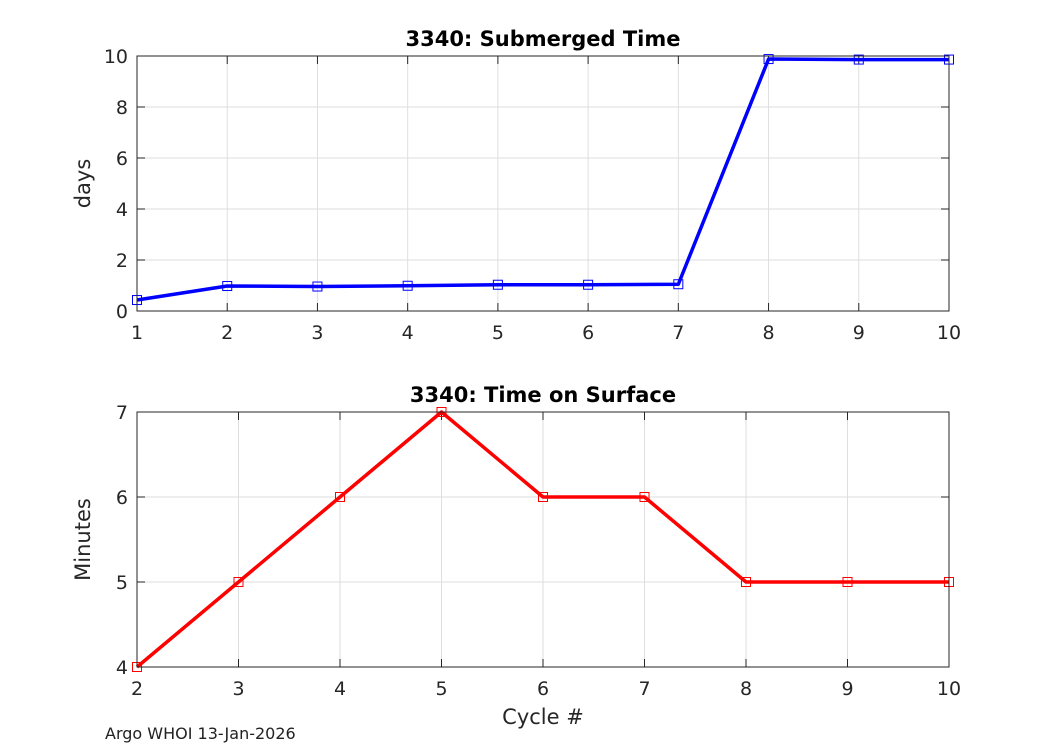 The width and height of the screenshot is (1050, 750). I want to click on submerged-x-tick-label: 5, so click(498, 333).